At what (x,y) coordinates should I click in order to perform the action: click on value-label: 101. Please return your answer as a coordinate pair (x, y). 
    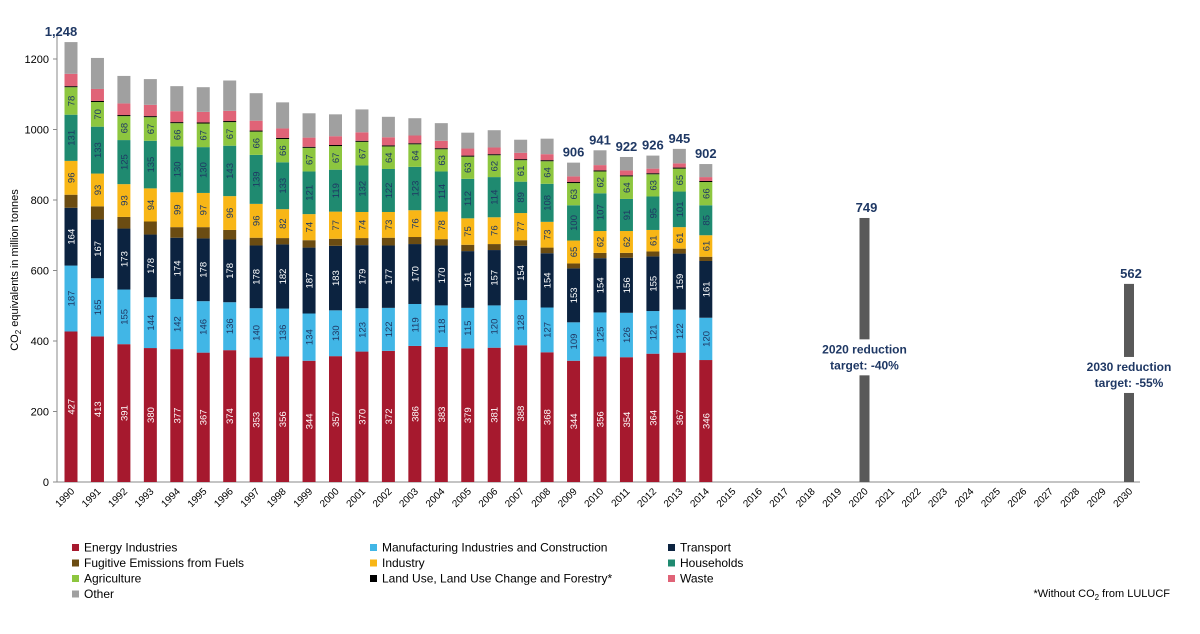
    Looking at the image, I should click on (680, 209).